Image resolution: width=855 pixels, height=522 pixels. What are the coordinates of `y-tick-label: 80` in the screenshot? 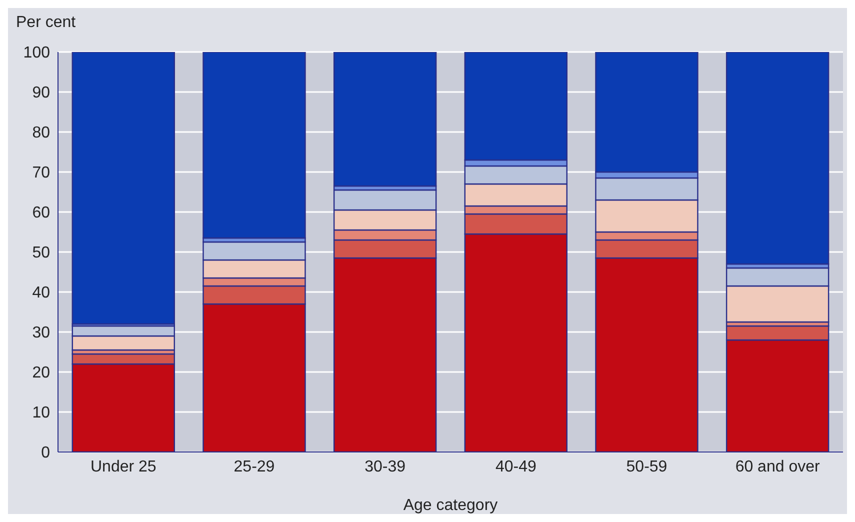 It's located at (41, 133).